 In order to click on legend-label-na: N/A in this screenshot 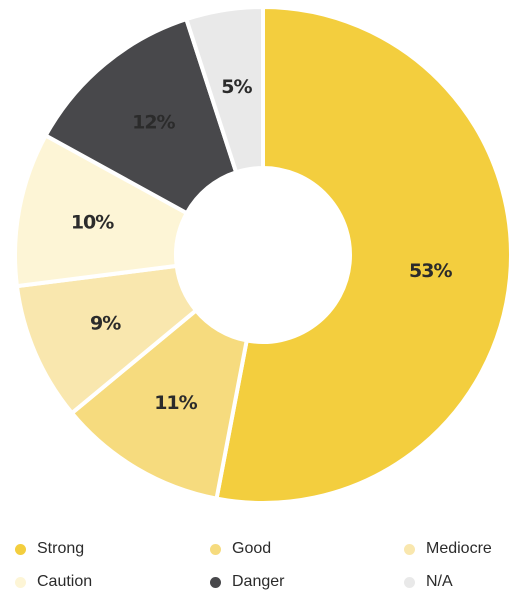, I will do `click(439, 581)`.